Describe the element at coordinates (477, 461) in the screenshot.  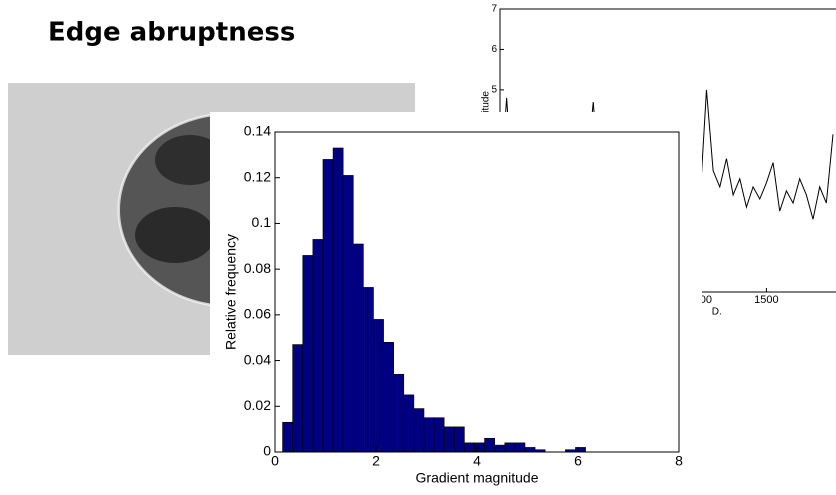
I see `x-tick-label: 4` at that location.